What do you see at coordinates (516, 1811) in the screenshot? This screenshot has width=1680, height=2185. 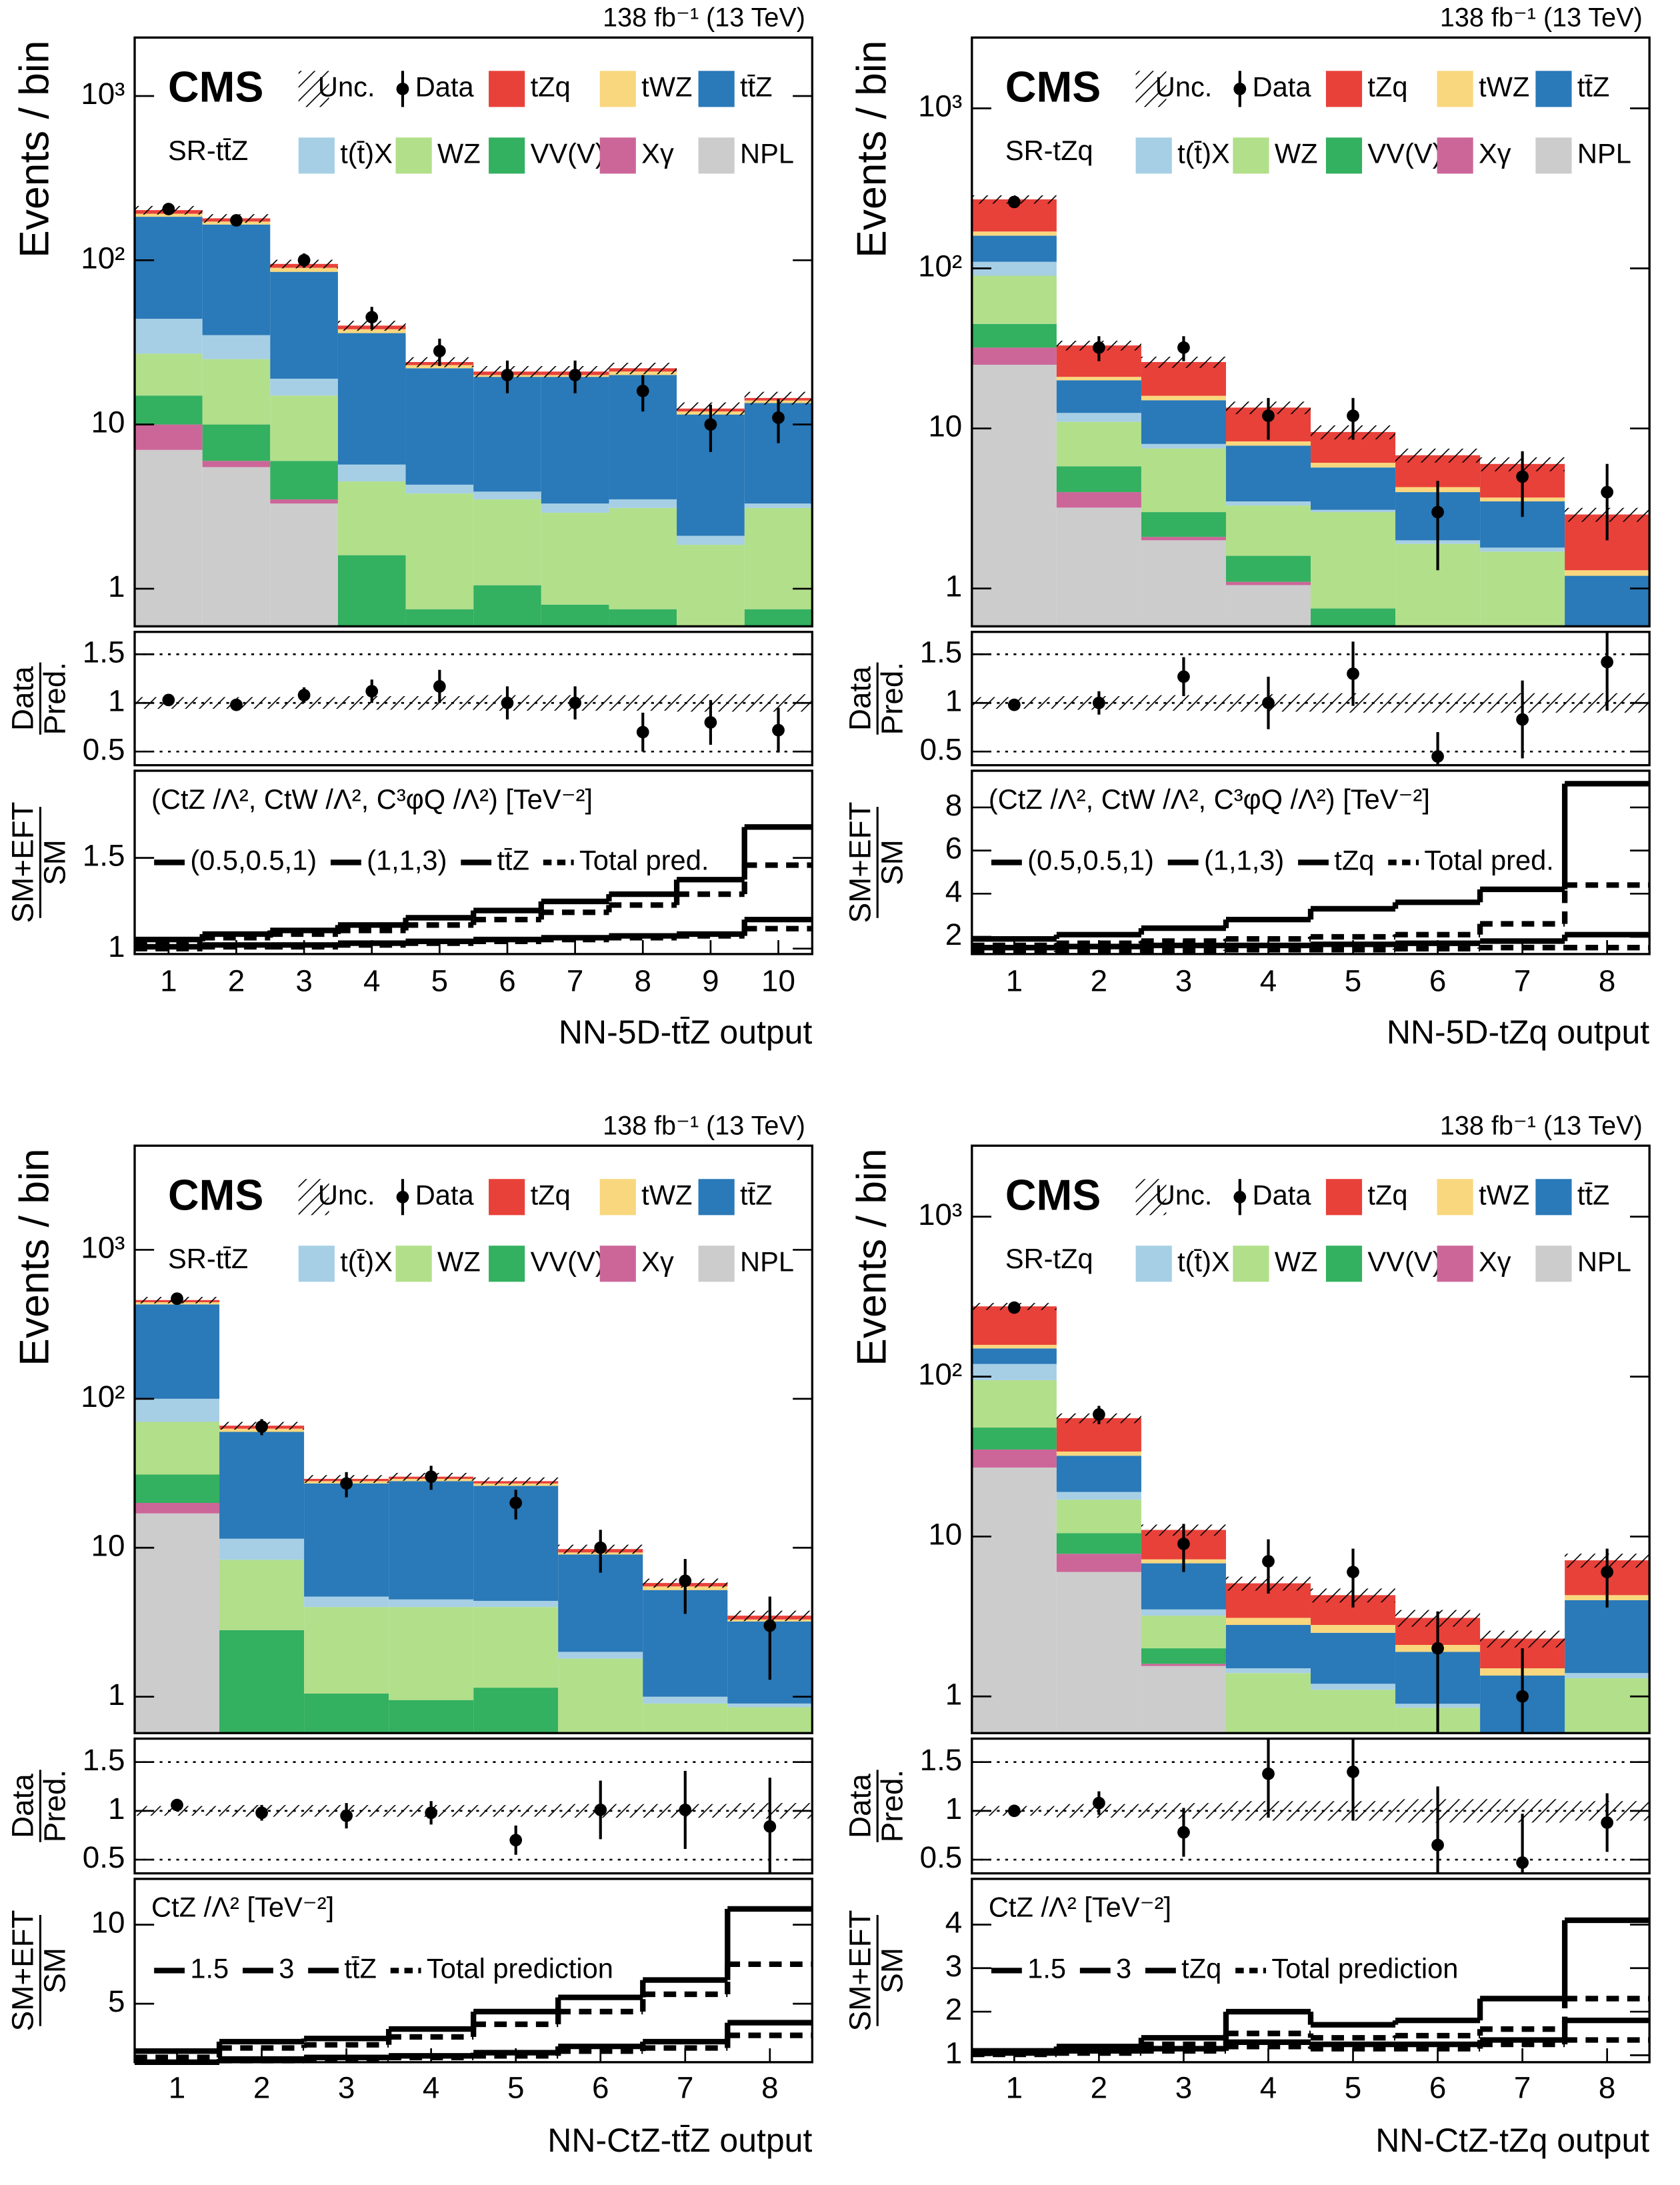 I see `ratio-uncertainty-band` at bounding box center [516, 1811].